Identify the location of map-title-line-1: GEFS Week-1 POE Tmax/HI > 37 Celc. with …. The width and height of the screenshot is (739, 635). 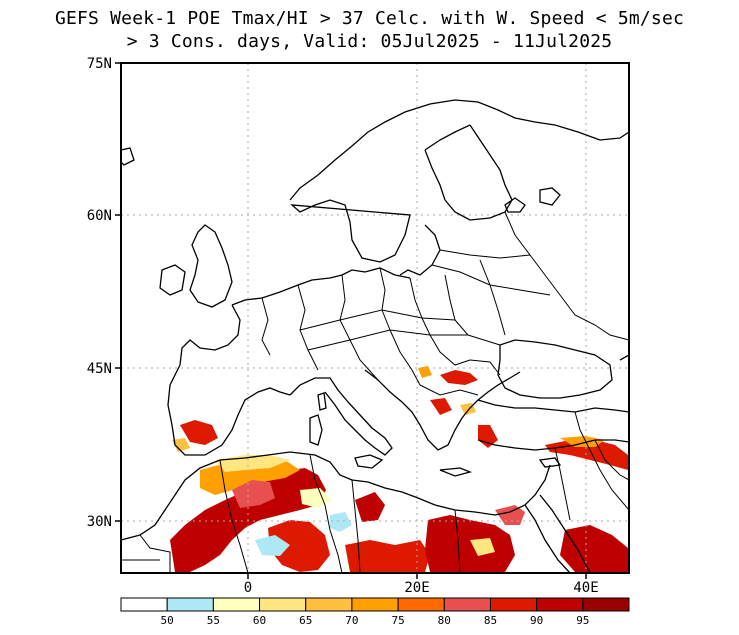
(369, 18).